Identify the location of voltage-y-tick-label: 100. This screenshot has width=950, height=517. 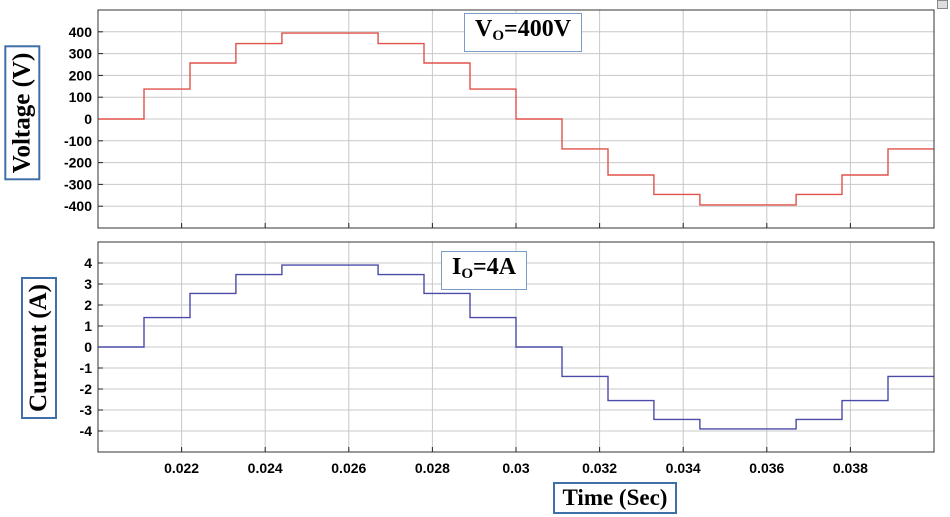
(81, 97).